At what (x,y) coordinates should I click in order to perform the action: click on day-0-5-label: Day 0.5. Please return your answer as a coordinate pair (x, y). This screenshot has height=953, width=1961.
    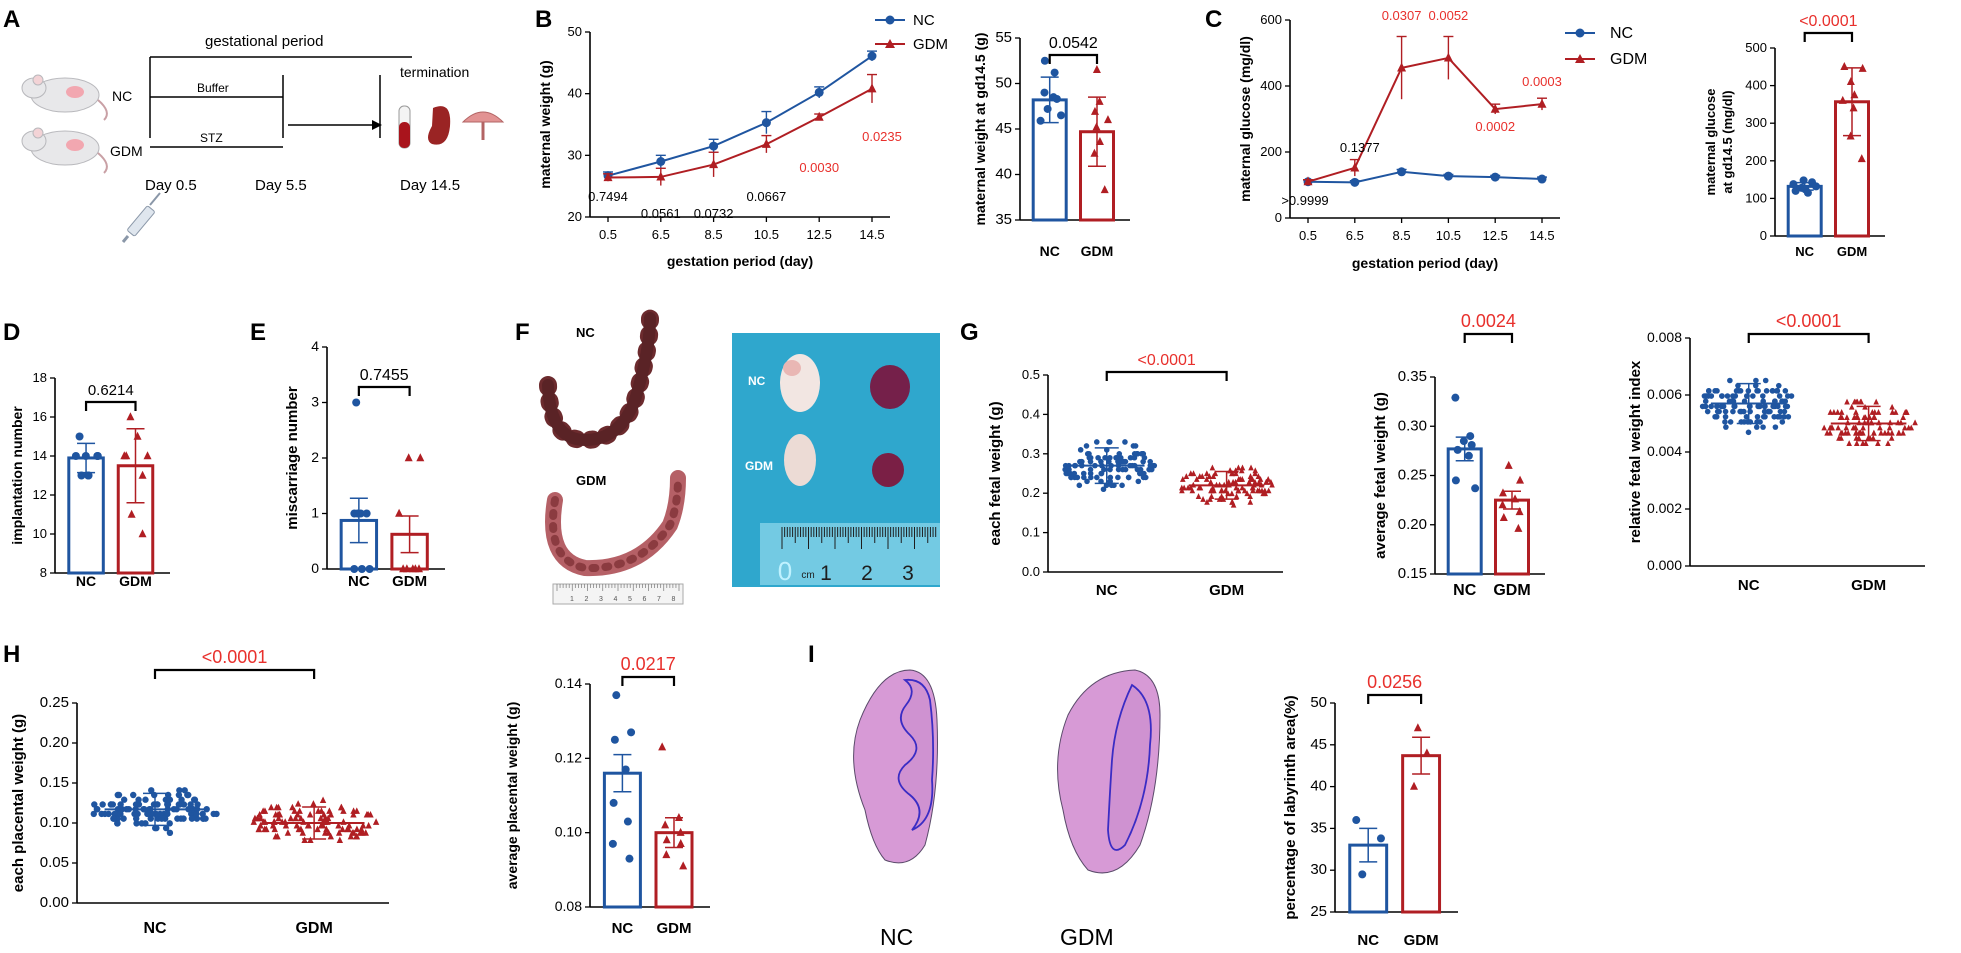
    Looking at the image, I should click on (171, 185).